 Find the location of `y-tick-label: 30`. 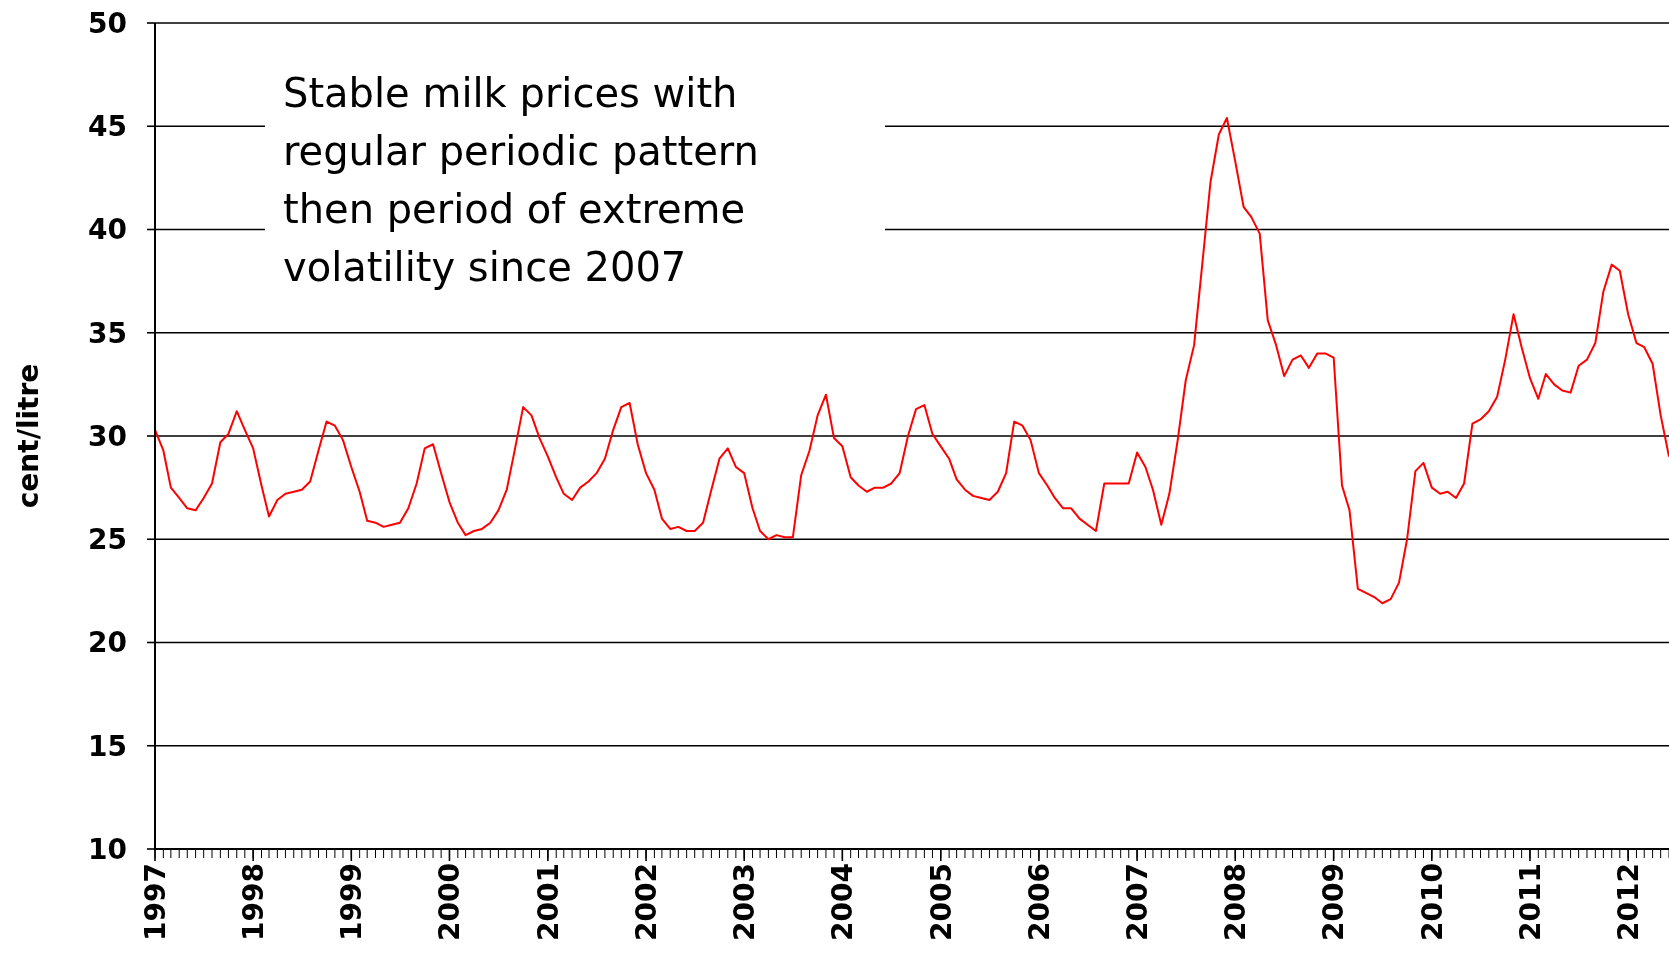

y-tick-label: 30 is located at coordinates (107, 436).